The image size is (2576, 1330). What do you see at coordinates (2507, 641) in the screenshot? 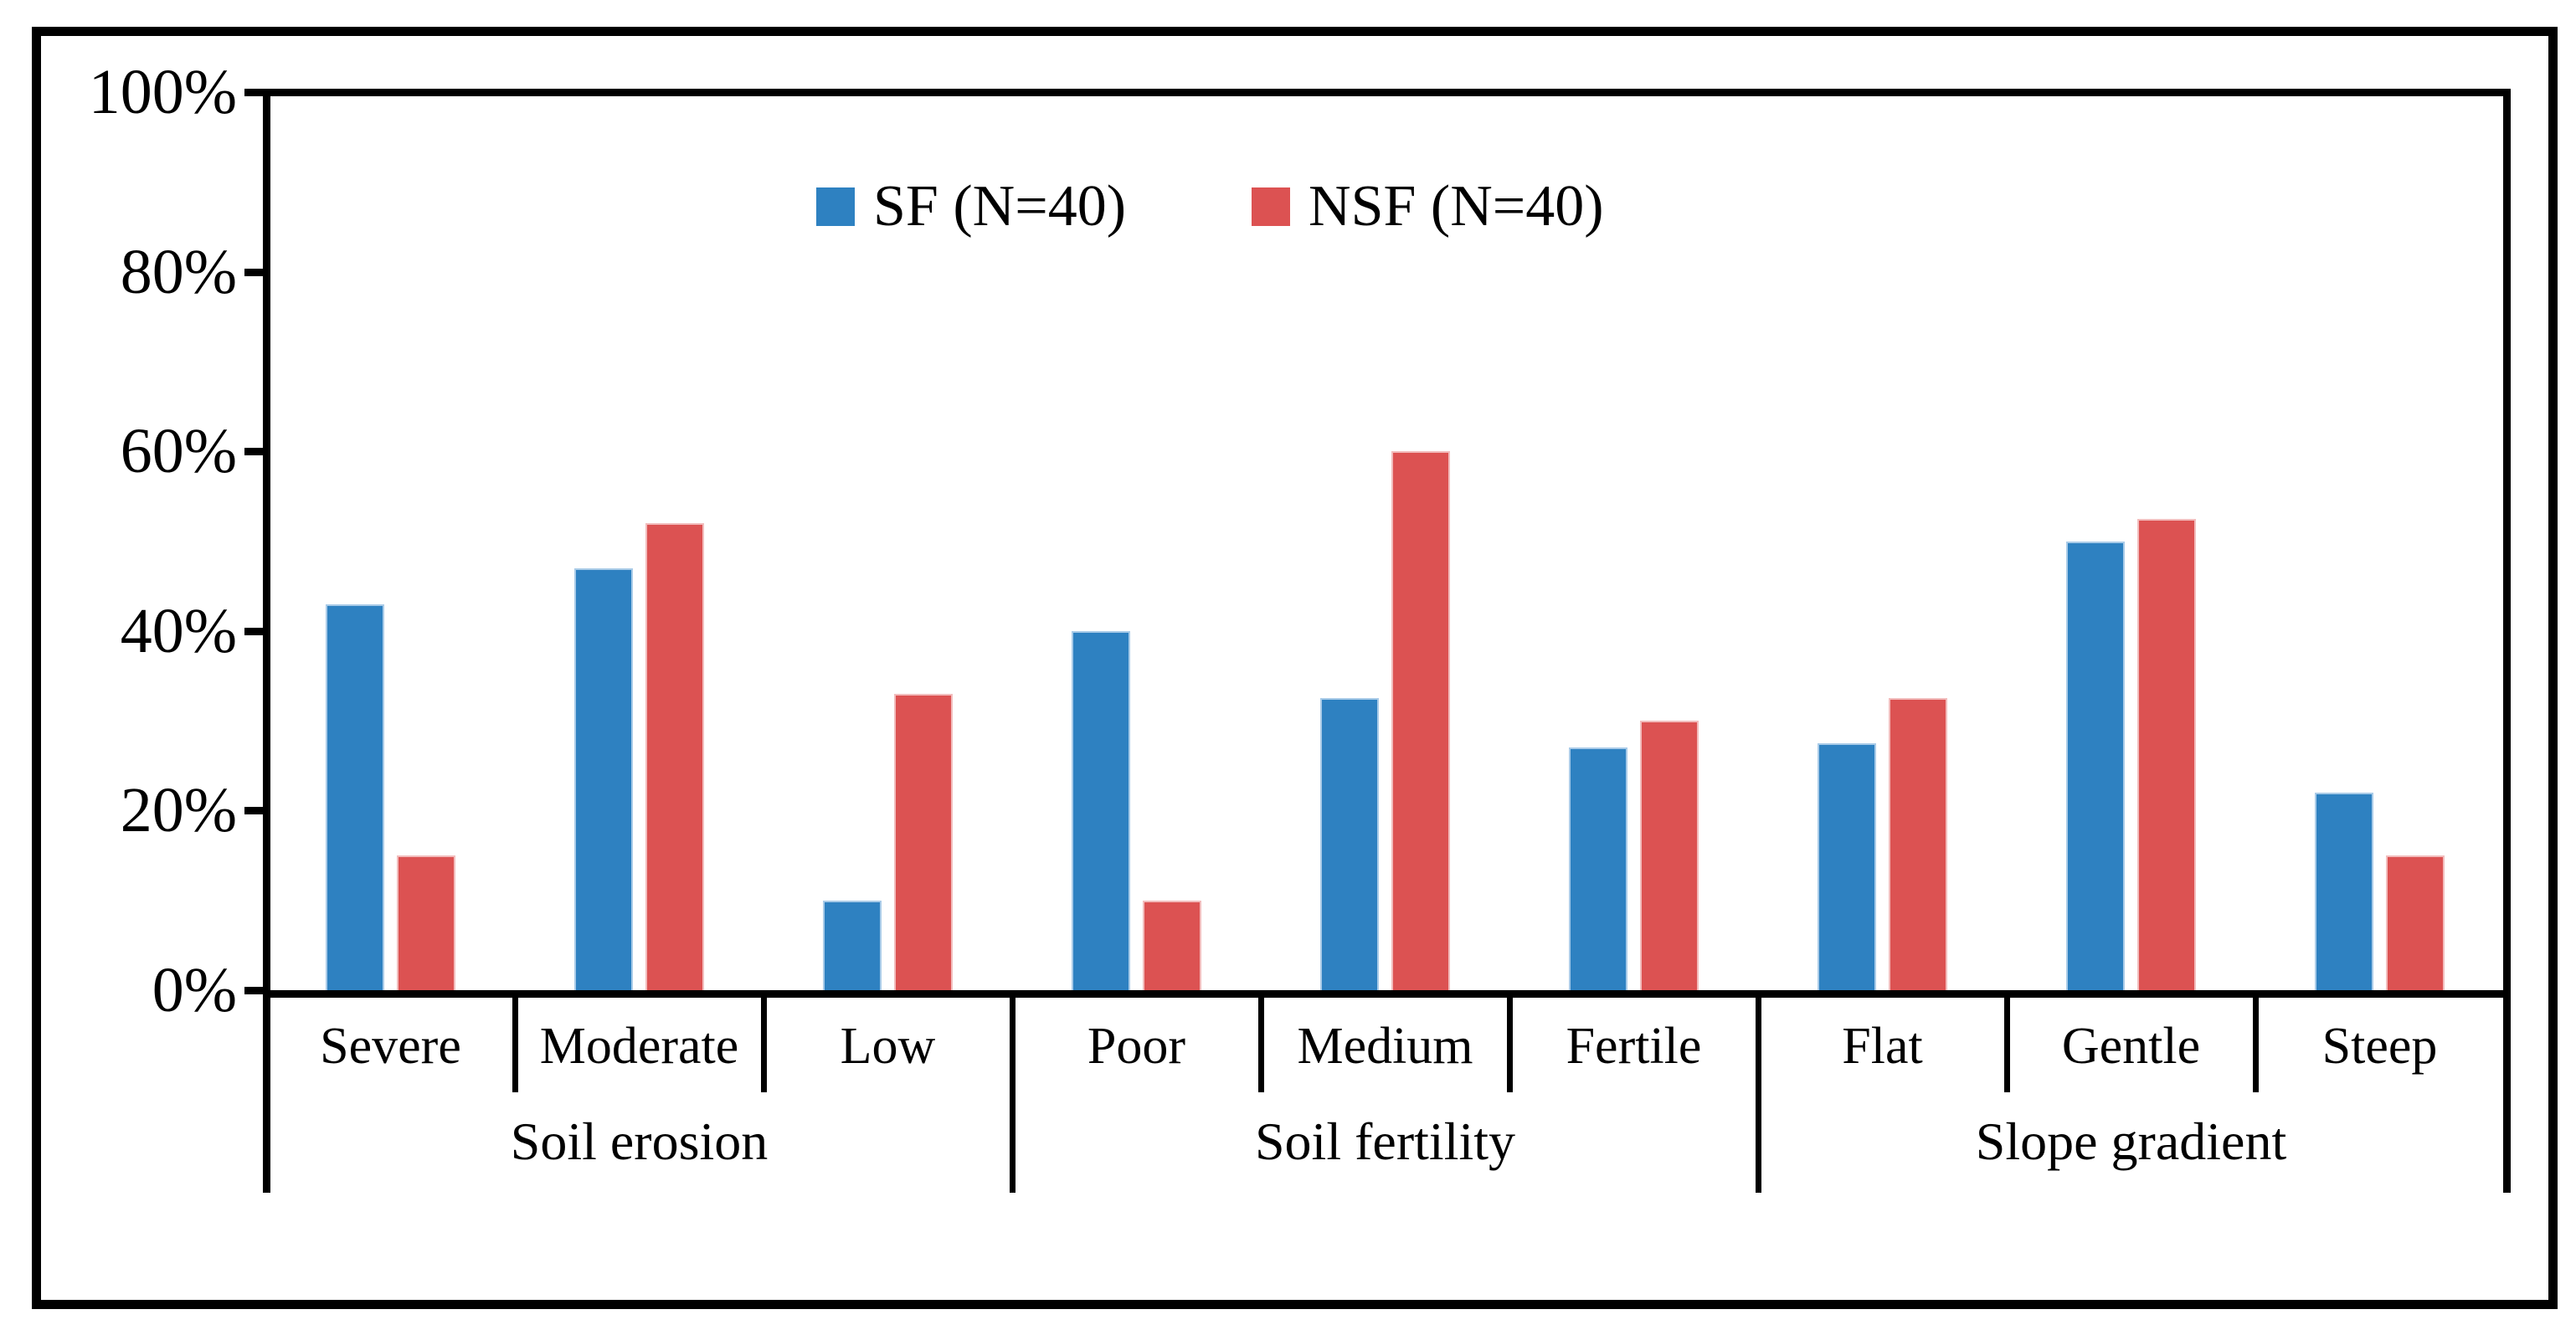
I see `plot-right-line` at bounding box center [2507, 641].